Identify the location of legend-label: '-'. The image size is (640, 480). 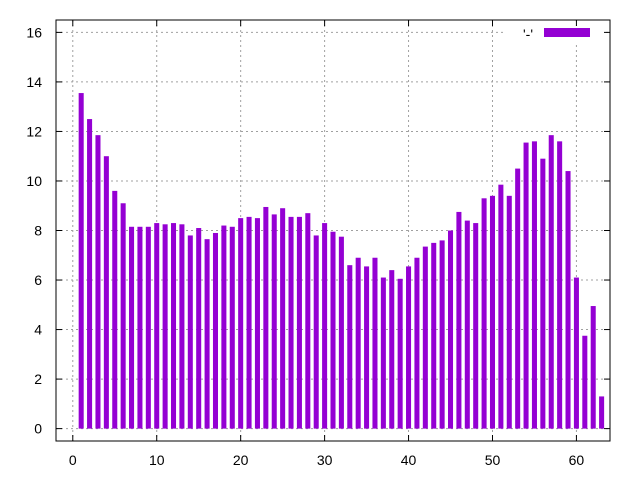
(528, 34).